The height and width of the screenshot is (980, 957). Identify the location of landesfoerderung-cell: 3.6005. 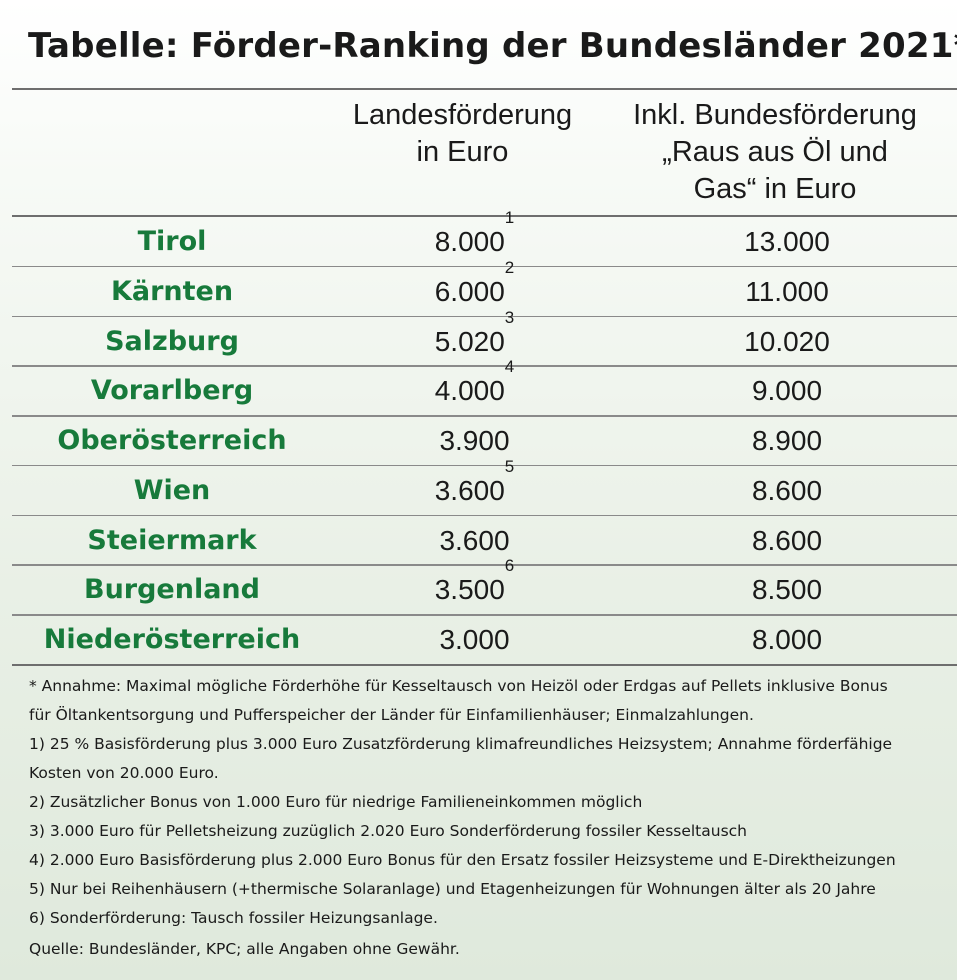
(474, 487).